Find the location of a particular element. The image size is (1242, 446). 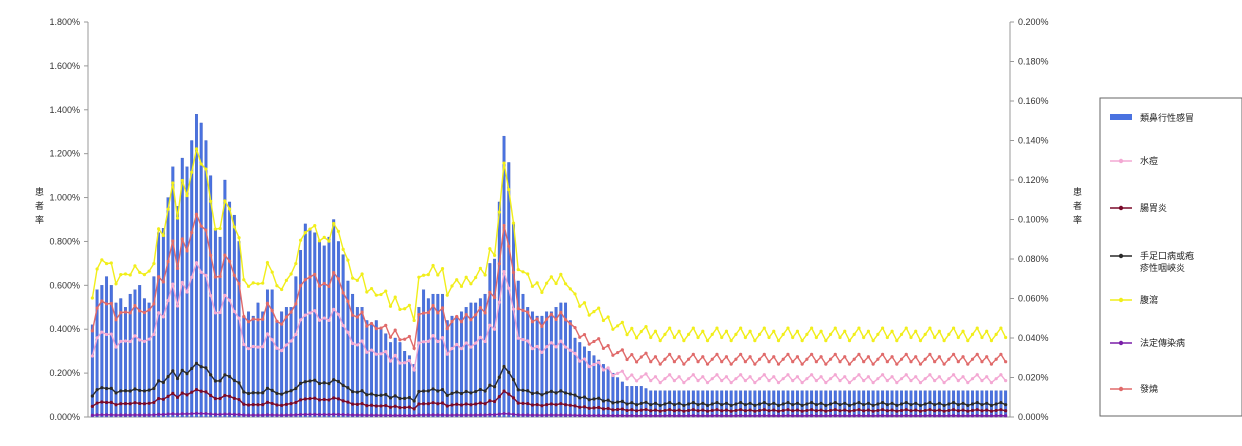

left-tick-label: 1.400% is located at coordinates (64, 110).